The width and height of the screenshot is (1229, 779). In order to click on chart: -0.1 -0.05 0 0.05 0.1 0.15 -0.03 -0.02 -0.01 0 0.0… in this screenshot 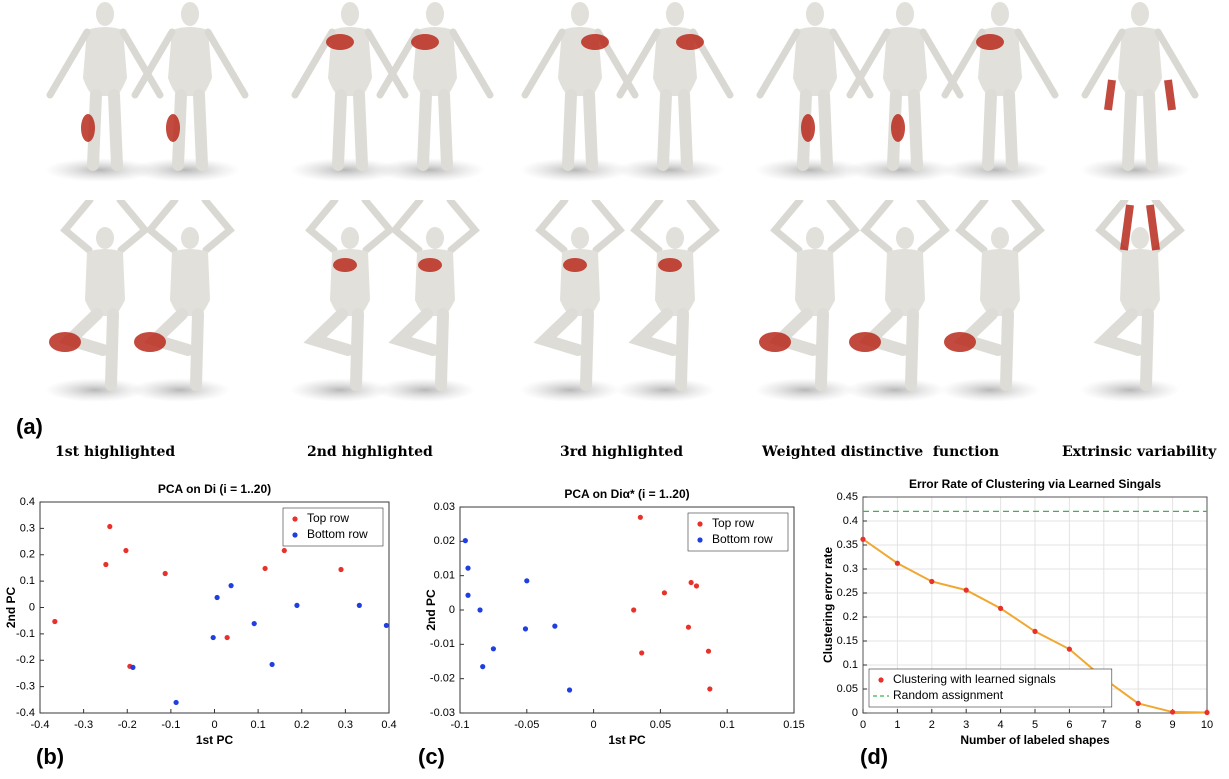, I will do `click(614, 617)`.